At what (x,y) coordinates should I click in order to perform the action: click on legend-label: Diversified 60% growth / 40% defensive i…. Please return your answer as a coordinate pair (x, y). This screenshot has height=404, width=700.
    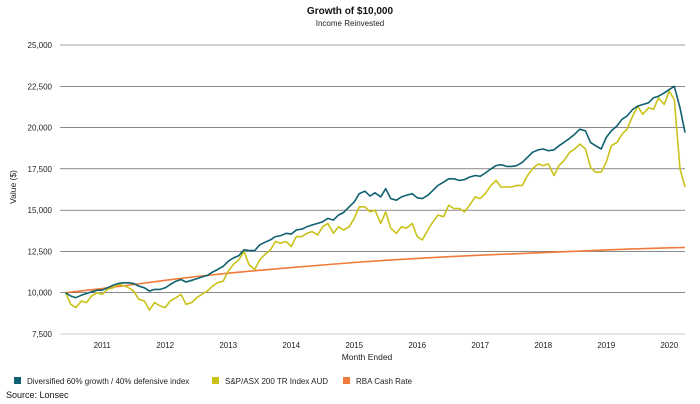
    Looking at the image, I should click on (108, 381).